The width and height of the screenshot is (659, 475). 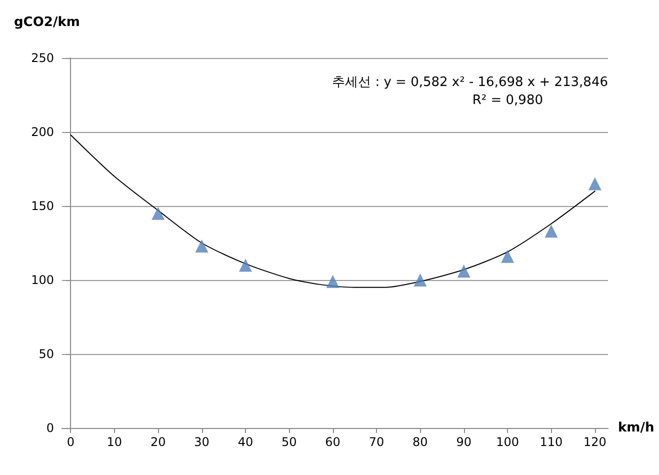 What do you see at coordinates (464, 442) in the screenshot?
I see `x-tick-label: 90` at bounding box center [464, 442].